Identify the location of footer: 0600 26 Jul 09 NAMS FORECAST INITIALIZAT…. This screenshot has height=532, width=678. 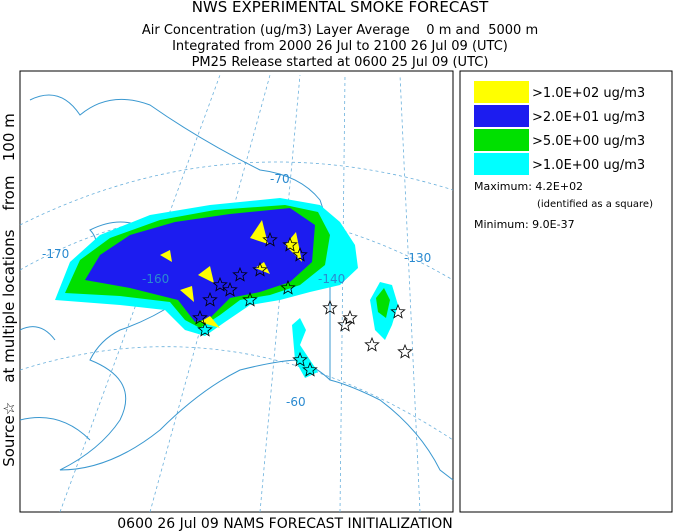
(284, 524).